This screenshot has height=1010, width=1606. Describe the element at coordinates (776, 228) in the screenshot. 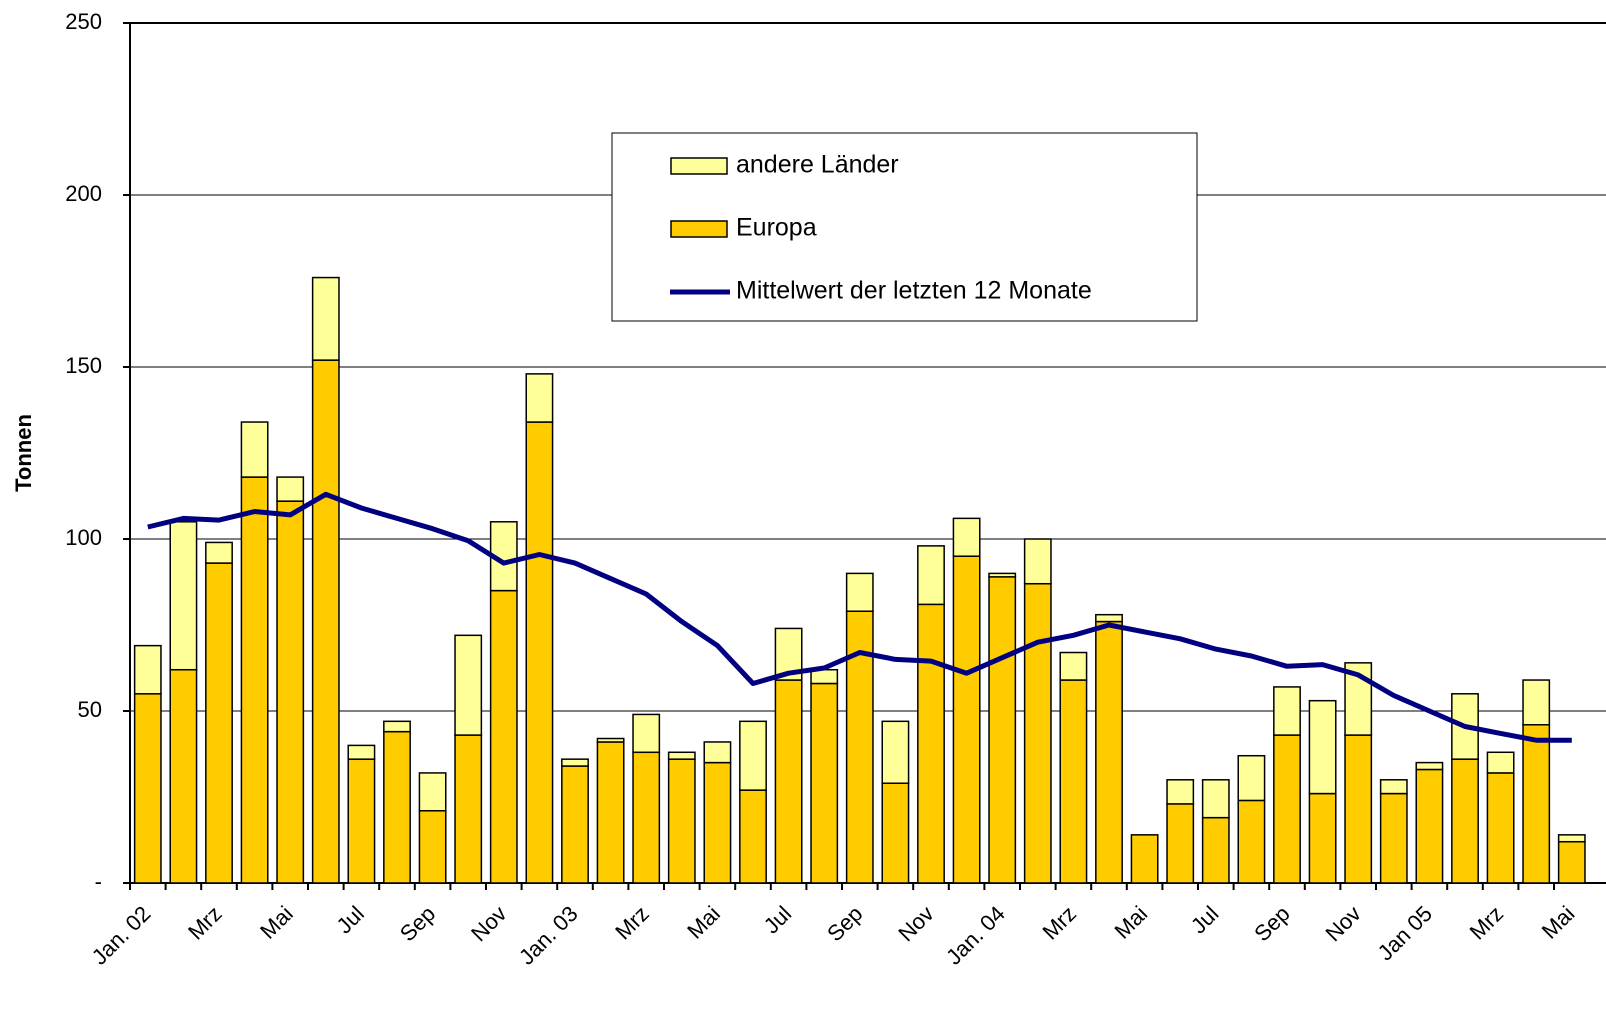

I see `legend-label: Europa` at that location.